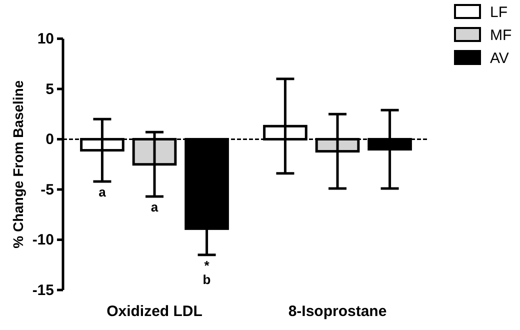  I want to click on y-tick-label: -10, so click(43, 240).